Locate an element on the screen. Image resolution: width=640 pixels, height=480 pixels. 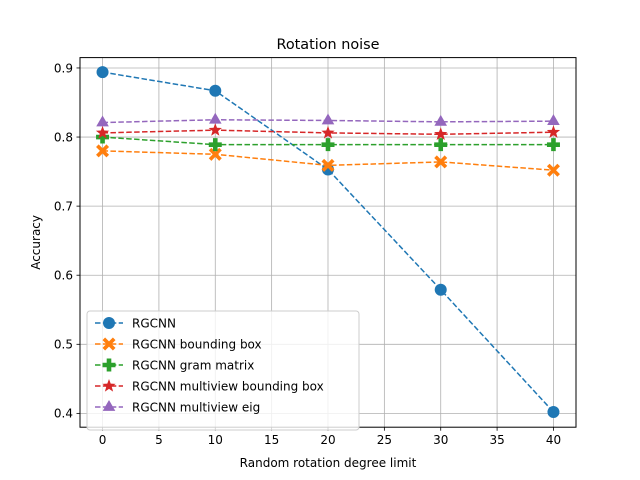
y-tick-label: 0.5 is located at coordinates (63, 345).